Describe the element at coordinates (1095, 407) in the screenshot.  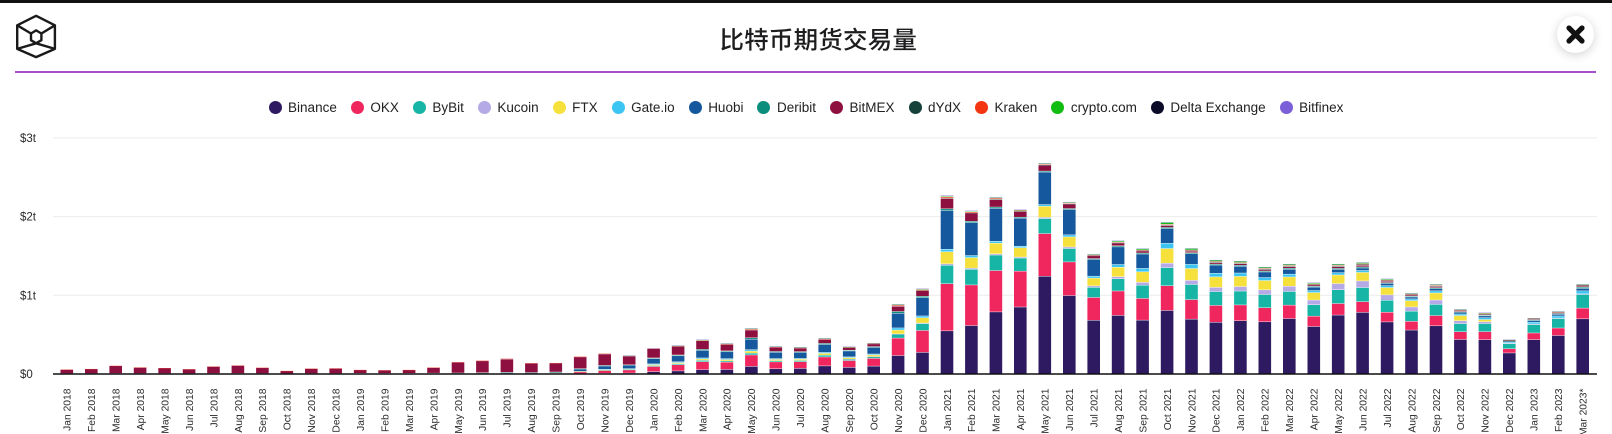
I see `svg-text: Jul 2021` at that location.